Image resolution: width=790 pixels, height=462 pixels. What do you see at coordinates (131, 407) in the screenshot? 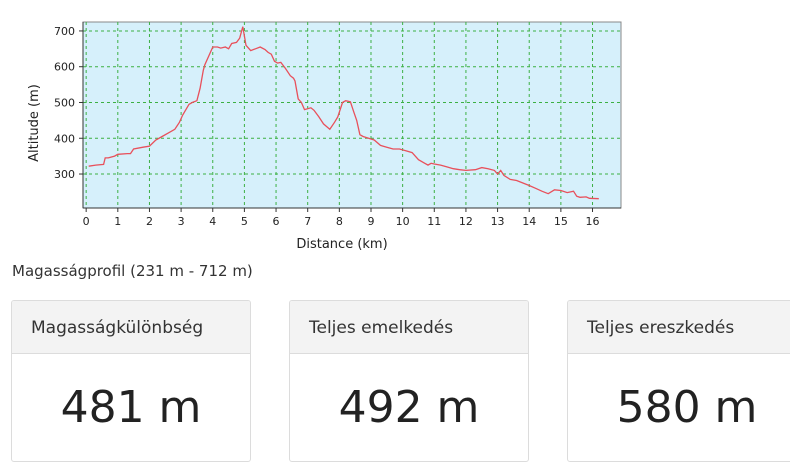
I see `stat-value-elevation-difference: 481 m` at bounding box center [131, 407].